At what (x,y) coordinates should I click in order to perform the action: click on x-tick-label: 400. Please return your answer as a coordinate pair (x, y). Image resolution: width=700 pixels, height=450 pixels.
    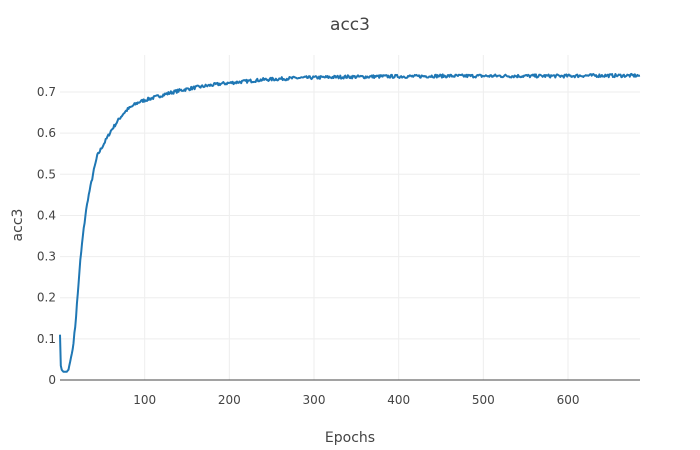
    Looking at the image, I should click on (398, 400).